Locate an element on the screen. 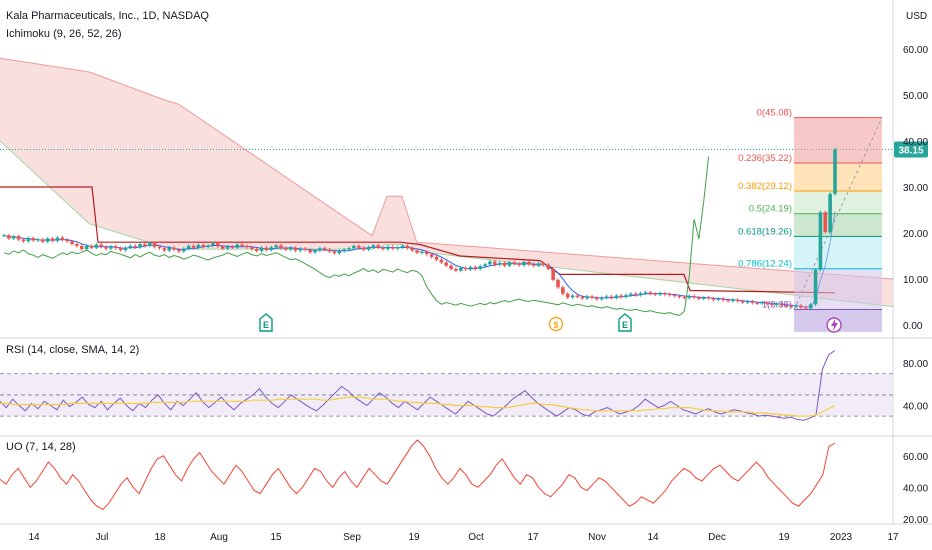 The height and width of the screenshot is (550, 932). last-price-badge is located at coordinates (911, 149).